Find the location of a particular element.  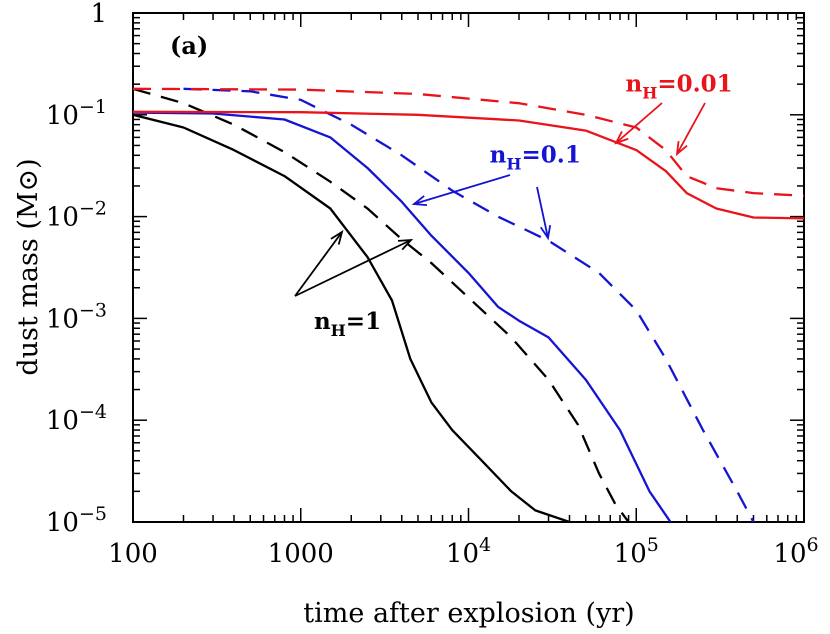

y-tick-label: 10⁻² is located at coordinates (76, 215).